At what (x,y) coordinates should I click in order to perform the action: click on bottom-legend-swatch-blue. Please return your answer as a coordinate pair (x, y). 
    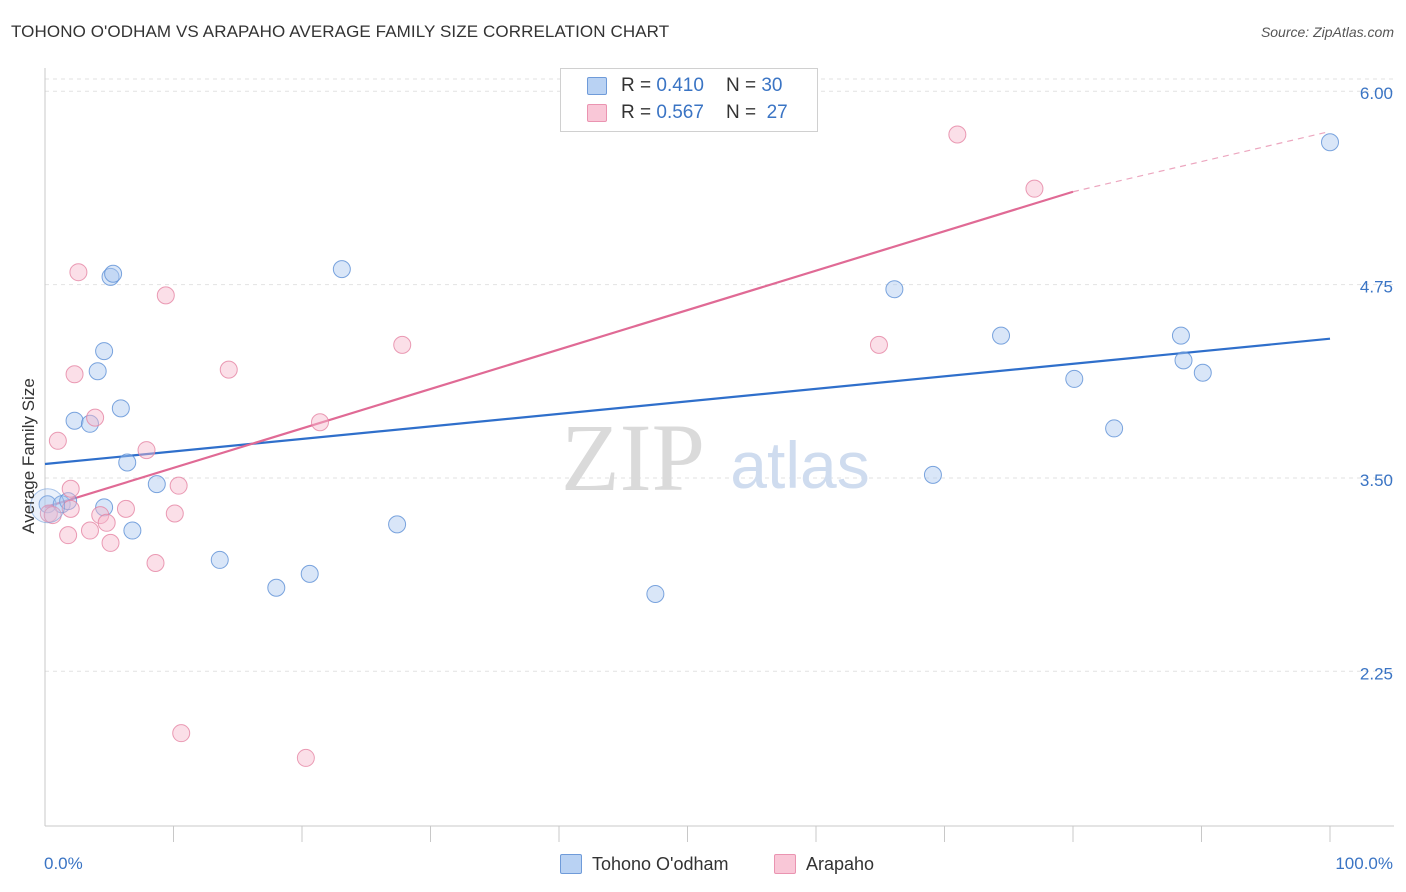
    Looking at the image, I should click on (571, 864).